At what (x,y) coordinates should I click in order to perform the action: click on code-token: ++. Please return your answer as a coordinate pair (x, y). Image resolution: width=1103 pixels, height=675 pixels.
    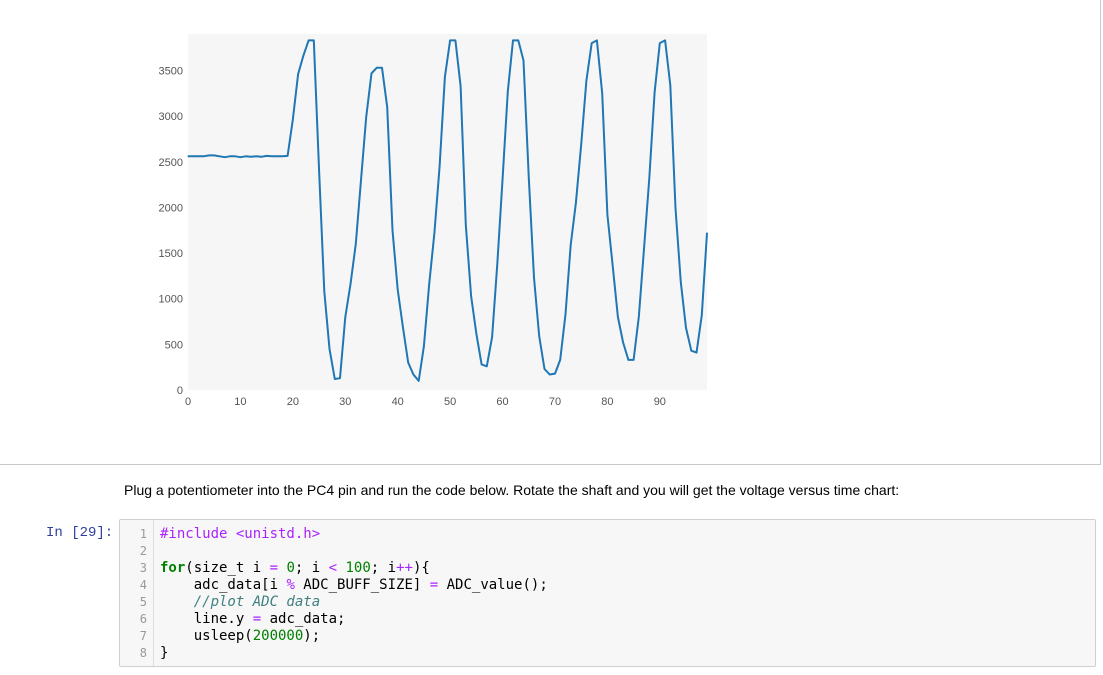
    Looking at the image, I should click on (404, 568).